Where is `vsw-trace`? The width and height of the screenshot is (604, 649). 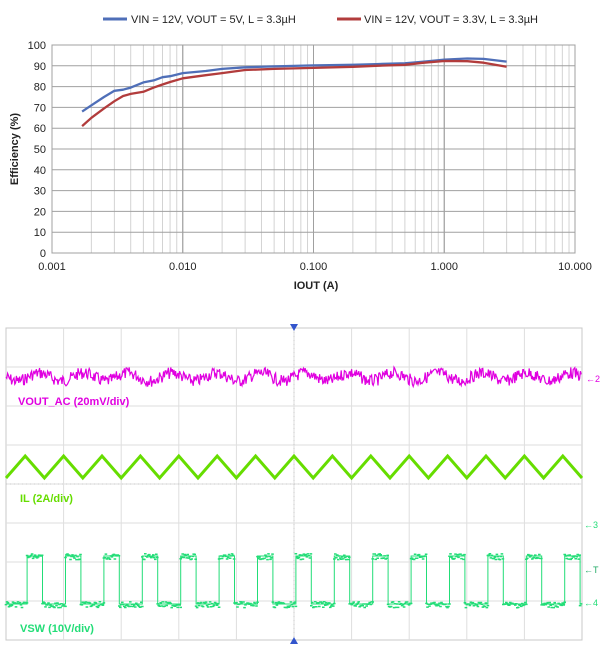 vsw-trace is located at coordinates (293, 581).